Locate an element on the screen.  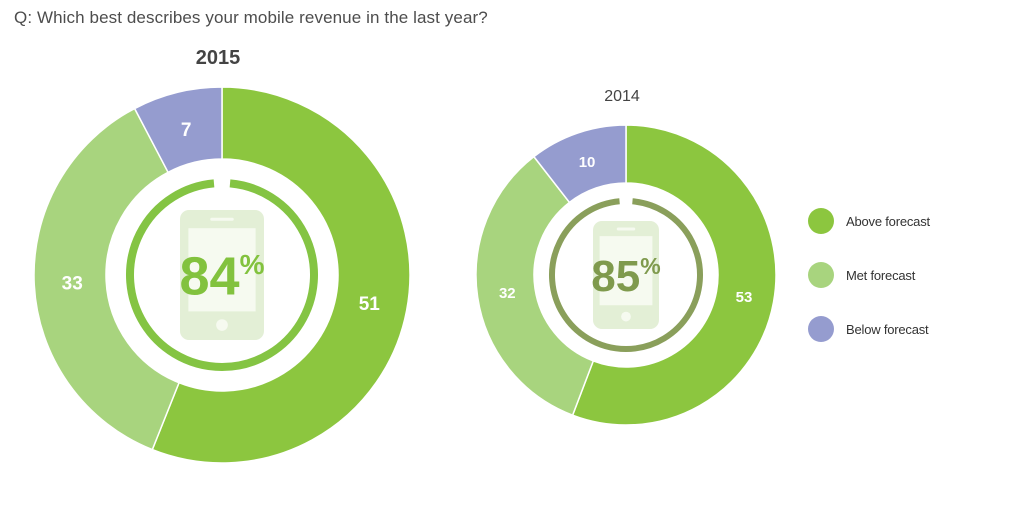
chart-title-2014: 2014 is located at coordinates (622, 96).